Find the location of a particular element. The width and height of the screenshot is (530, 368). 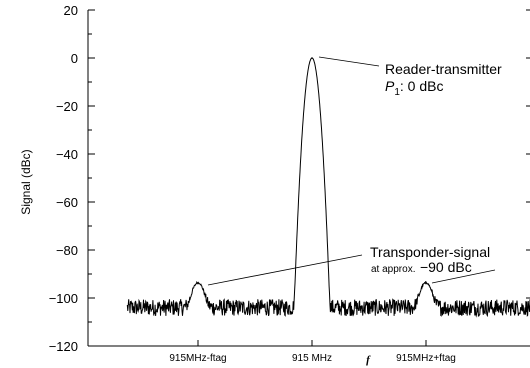

transponder-annotation-line2: at approx. −90 dBc is located at coordinates (421, 267).